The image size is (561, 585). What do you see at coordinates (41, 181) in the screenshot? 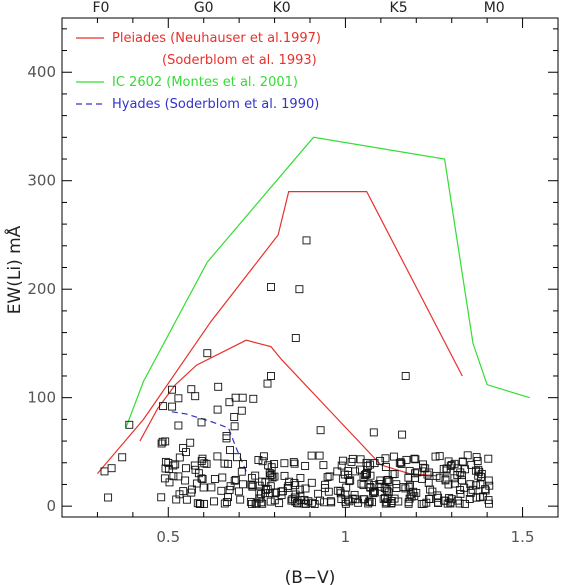
I see `y-tick-label: 300` at bounding box center [41, 181].